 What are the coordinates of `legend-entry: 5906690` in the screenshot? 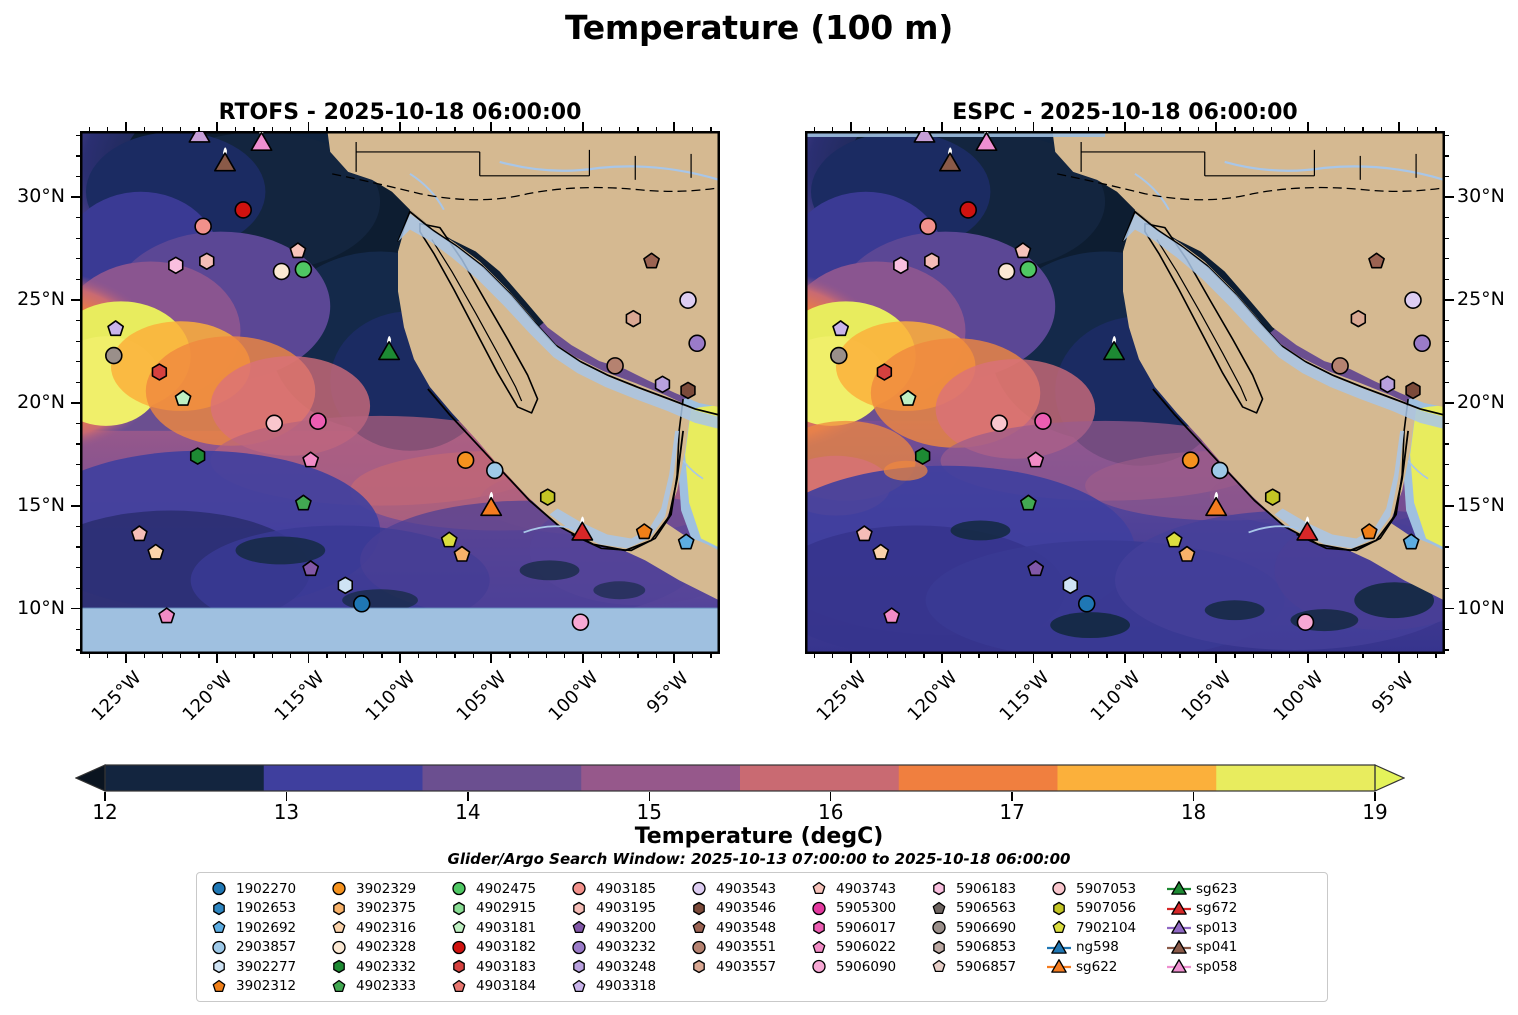 It's located at (984, 928).